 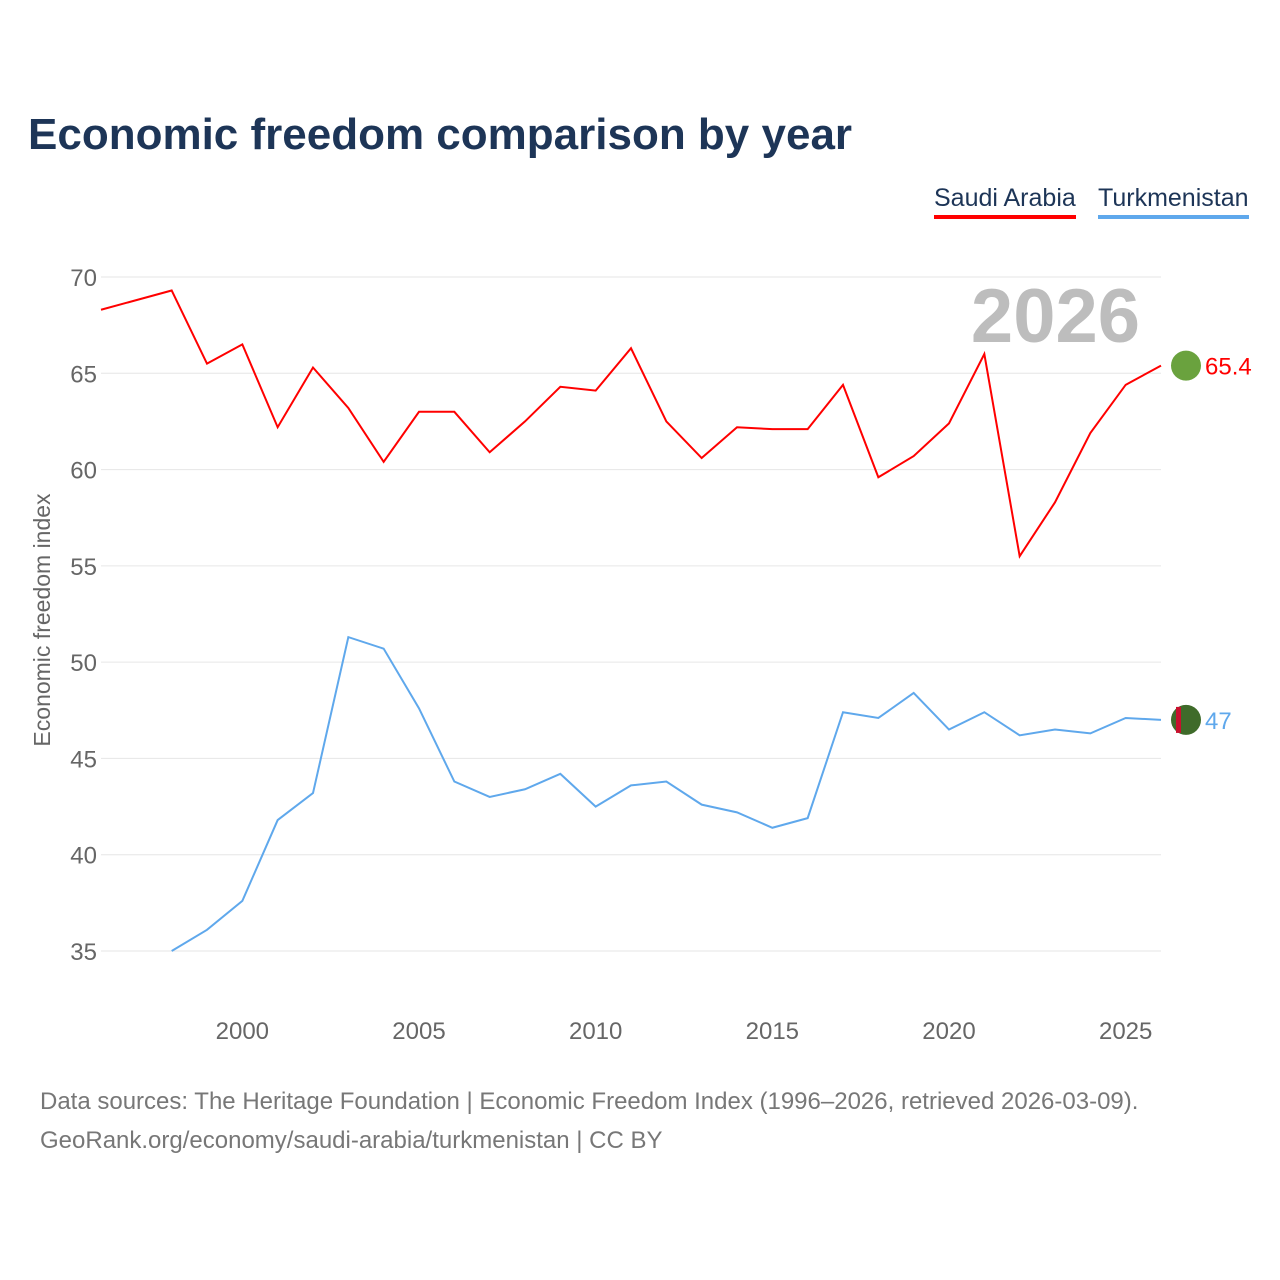 What do you see at coordinates (418, 1031) in the screenshot?
I see `x-tick-label: 2005` at bounding box center [418, 1031].